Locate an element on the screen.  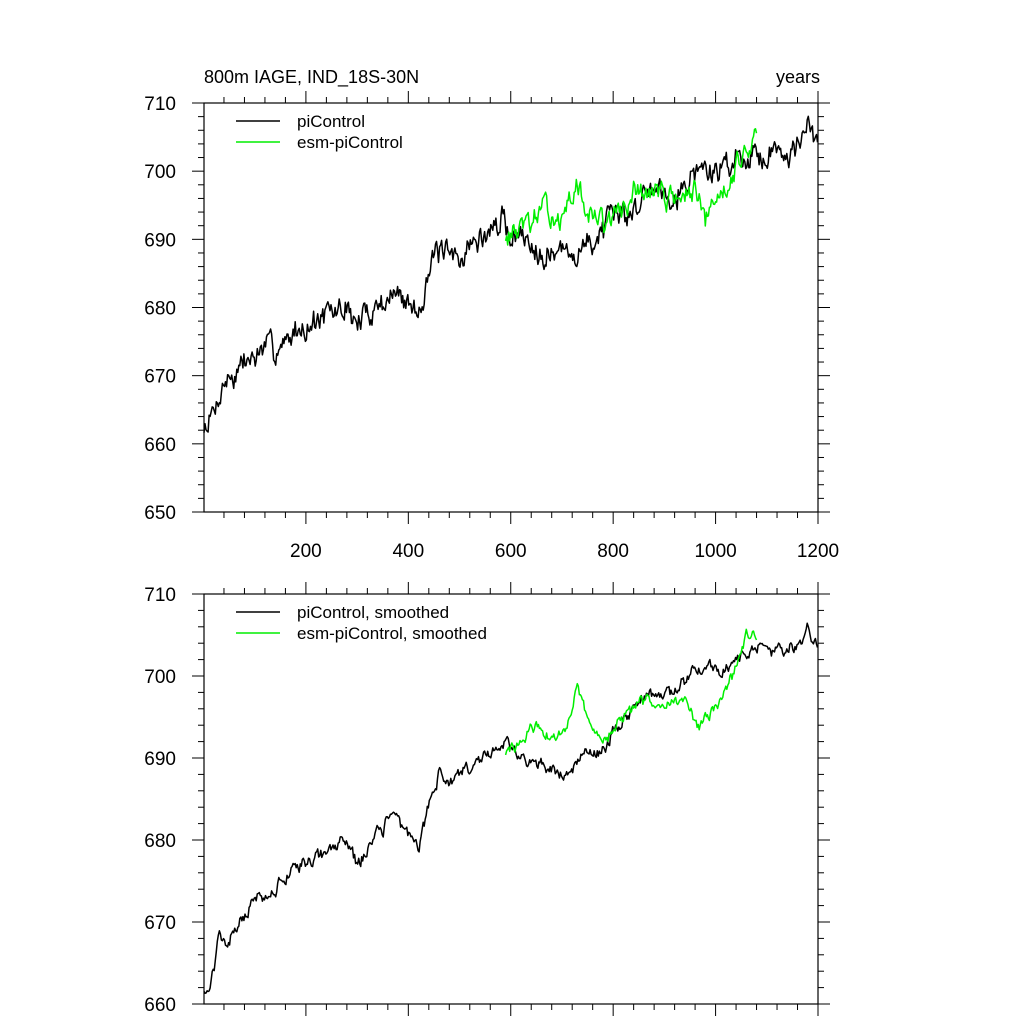
bottom-series-line-esm-picontrol is located at coordinates (631, 692).